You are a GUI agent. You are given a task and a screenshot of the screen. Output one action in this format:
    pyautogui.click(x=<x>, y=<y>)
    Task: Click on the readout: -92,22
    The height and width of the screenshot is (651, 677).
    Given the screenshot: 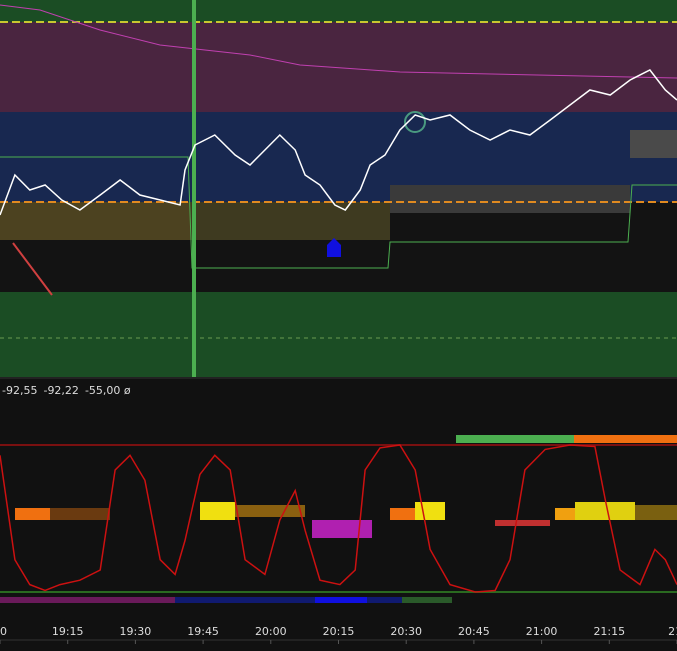 What is the action you would take?
    pyautogui.click(x=60, y=390)
    